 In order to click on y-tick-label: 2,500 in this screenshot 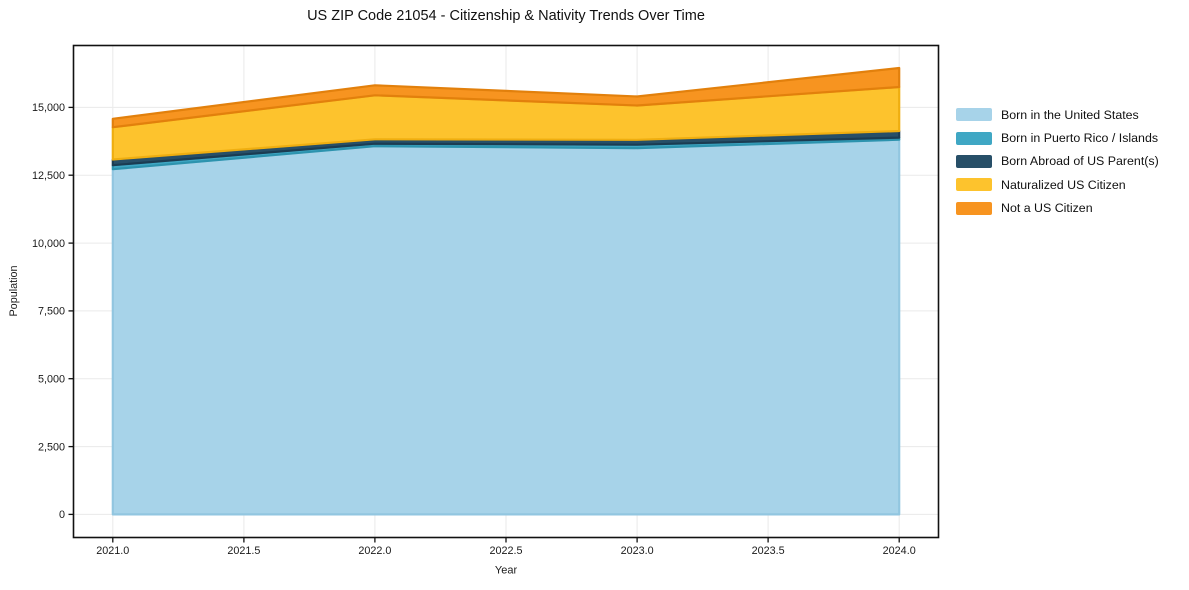, I will do `click(51, 447)`.